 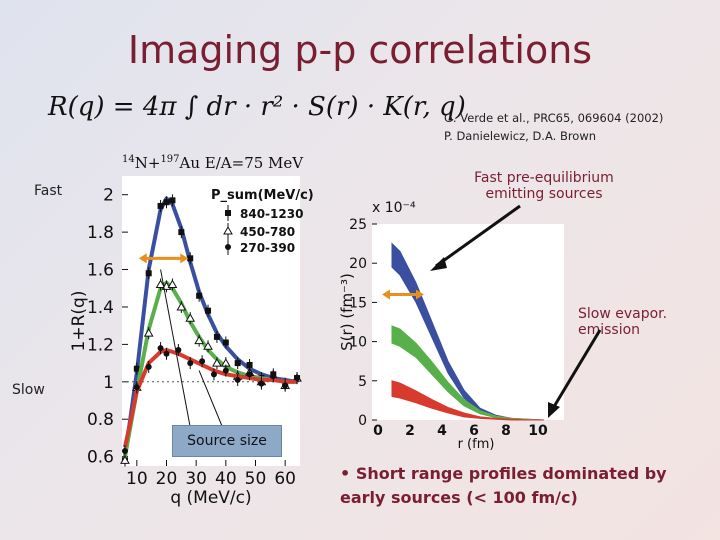 I want to click on x-tick-label: 6, so click(x=474, y=431).